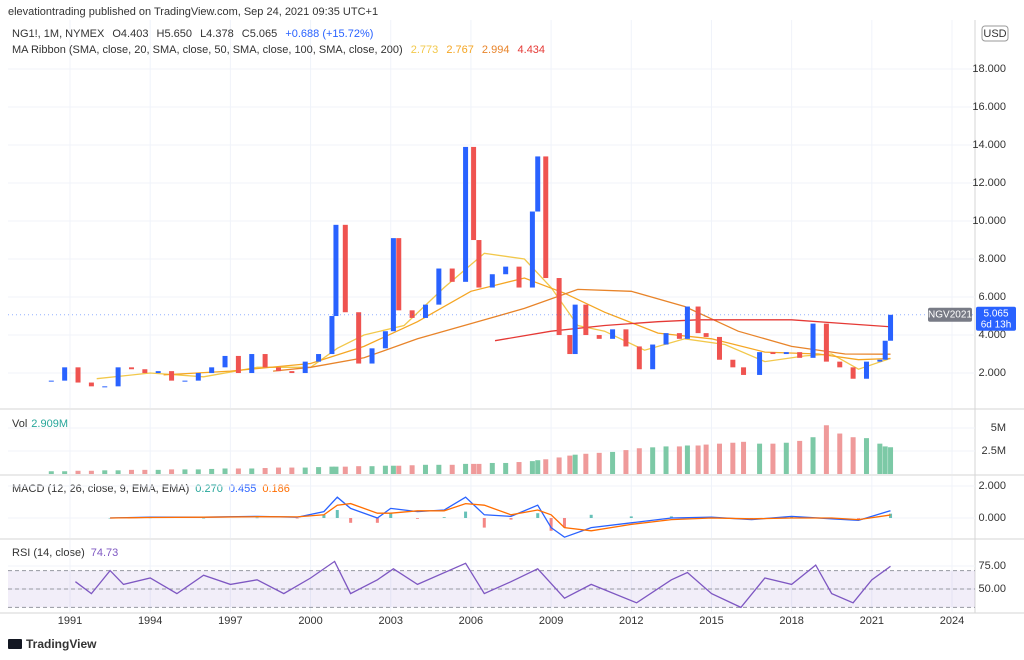 This screenshot has height=660, width=1024. What do you see at coordinates (996, 324) in the screenshot?
I see `countdown: 6d 13h` at bounding box center [996, 324].